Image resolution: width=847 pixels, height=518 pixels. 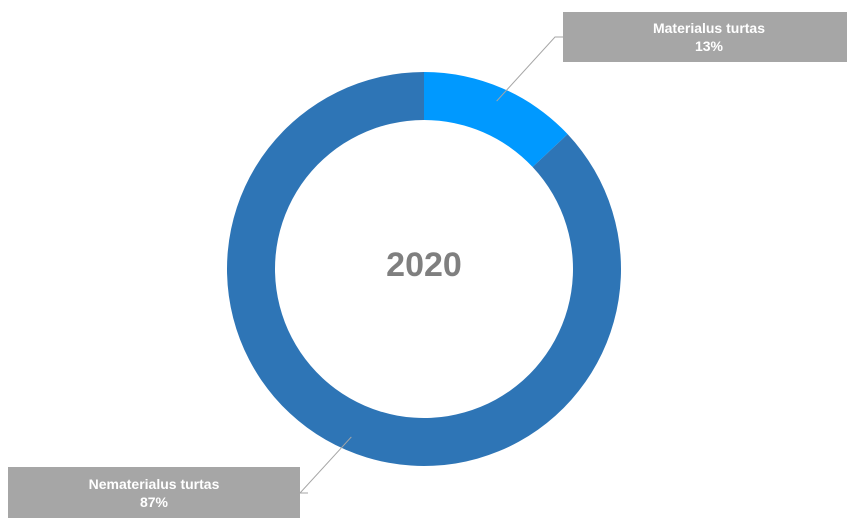 I want to click on leader-line-materialus-turtas, so click(x=529, y=69).